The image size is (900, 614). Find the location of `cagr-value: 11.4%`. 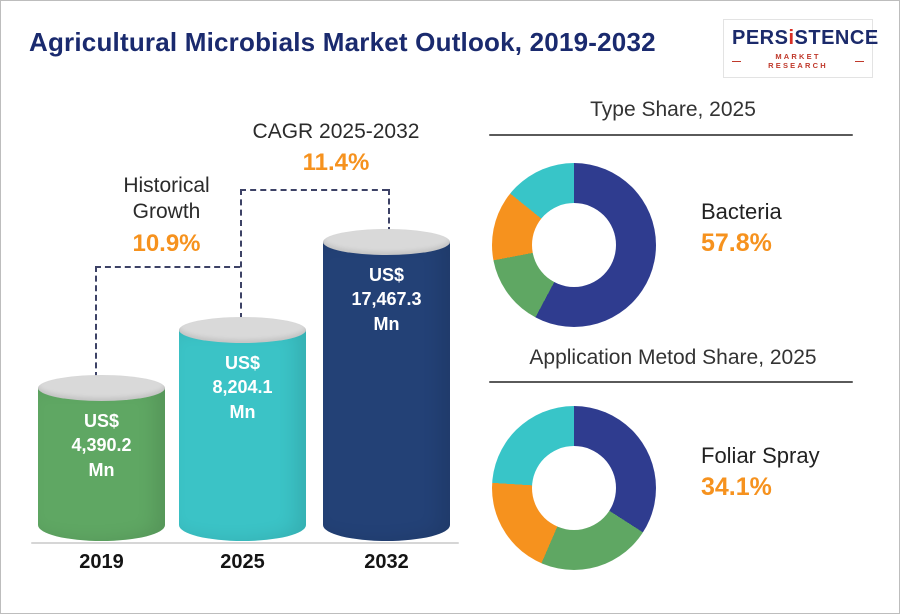

cagr-value: 11.4% is located at coordinates (336, 163).